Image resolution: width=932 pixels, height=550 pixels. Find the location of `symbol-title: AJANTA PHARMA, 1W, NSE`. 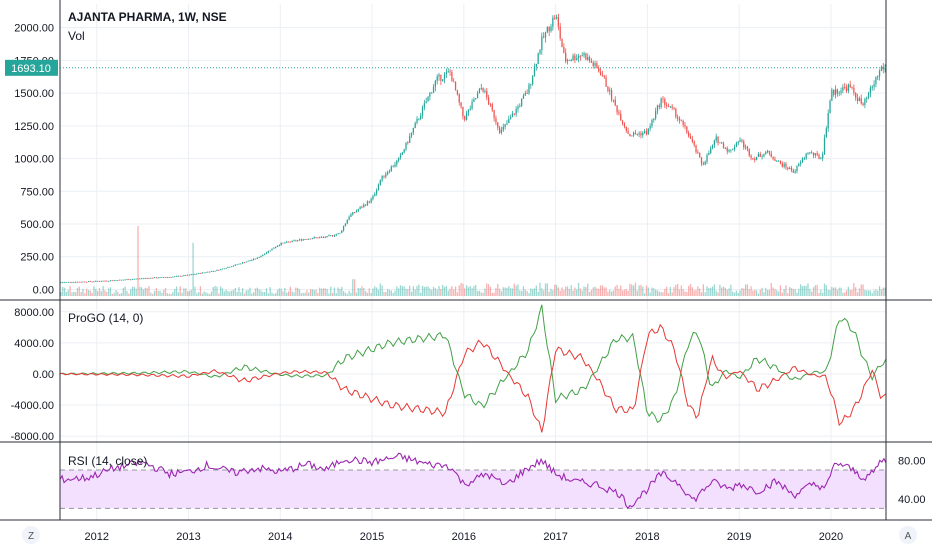

symbol-title: AJANTA PHARMA, 1W, NSE is located at coordinates (147, 17).